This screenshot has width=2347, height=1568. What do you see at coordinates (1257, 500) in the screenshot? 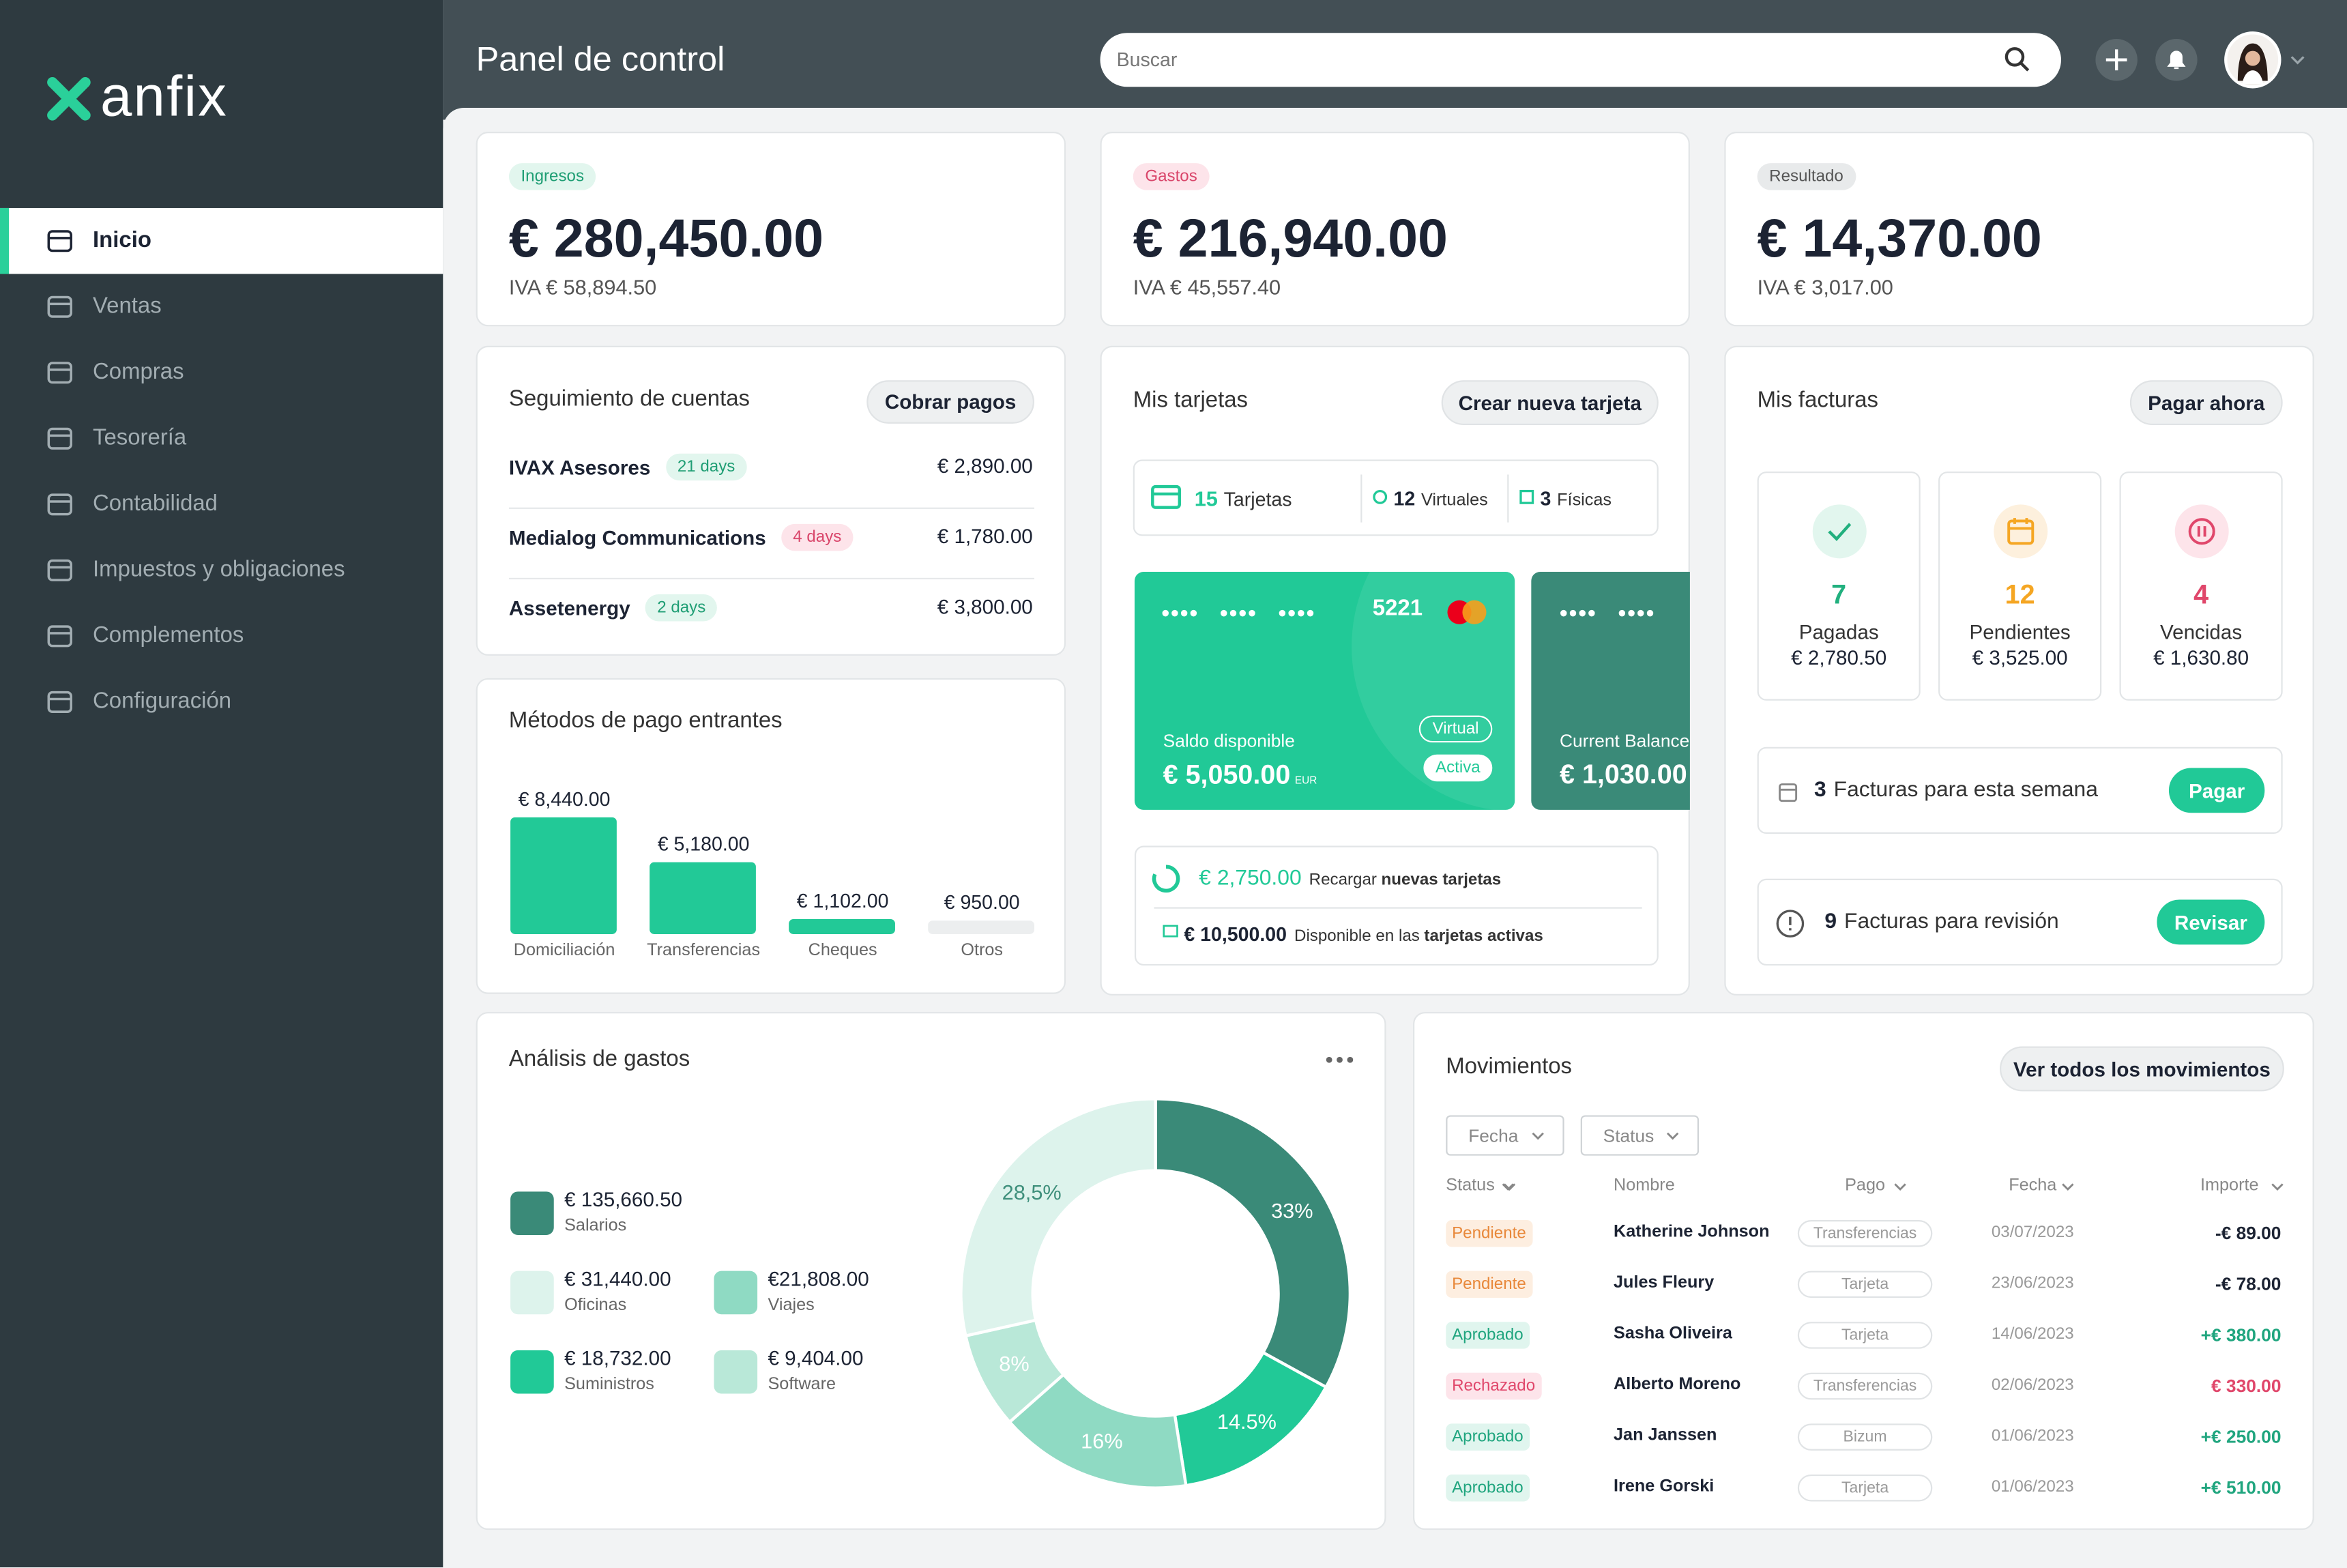
I see `count-label: Tarjetas` at bounding box center [1257, 500].